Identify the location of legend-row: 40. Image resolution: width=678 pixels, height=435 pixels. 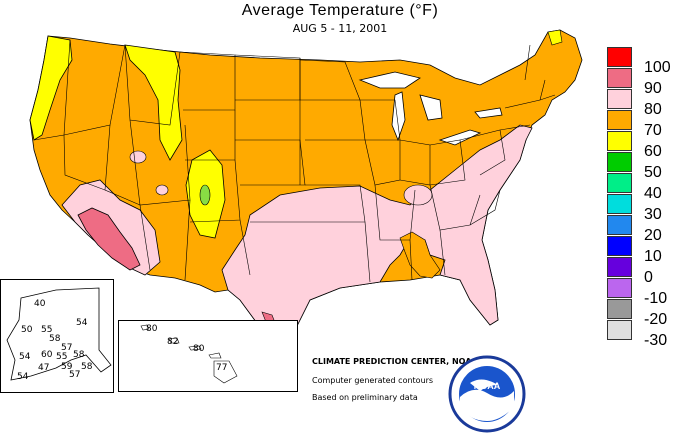
(642, 187).